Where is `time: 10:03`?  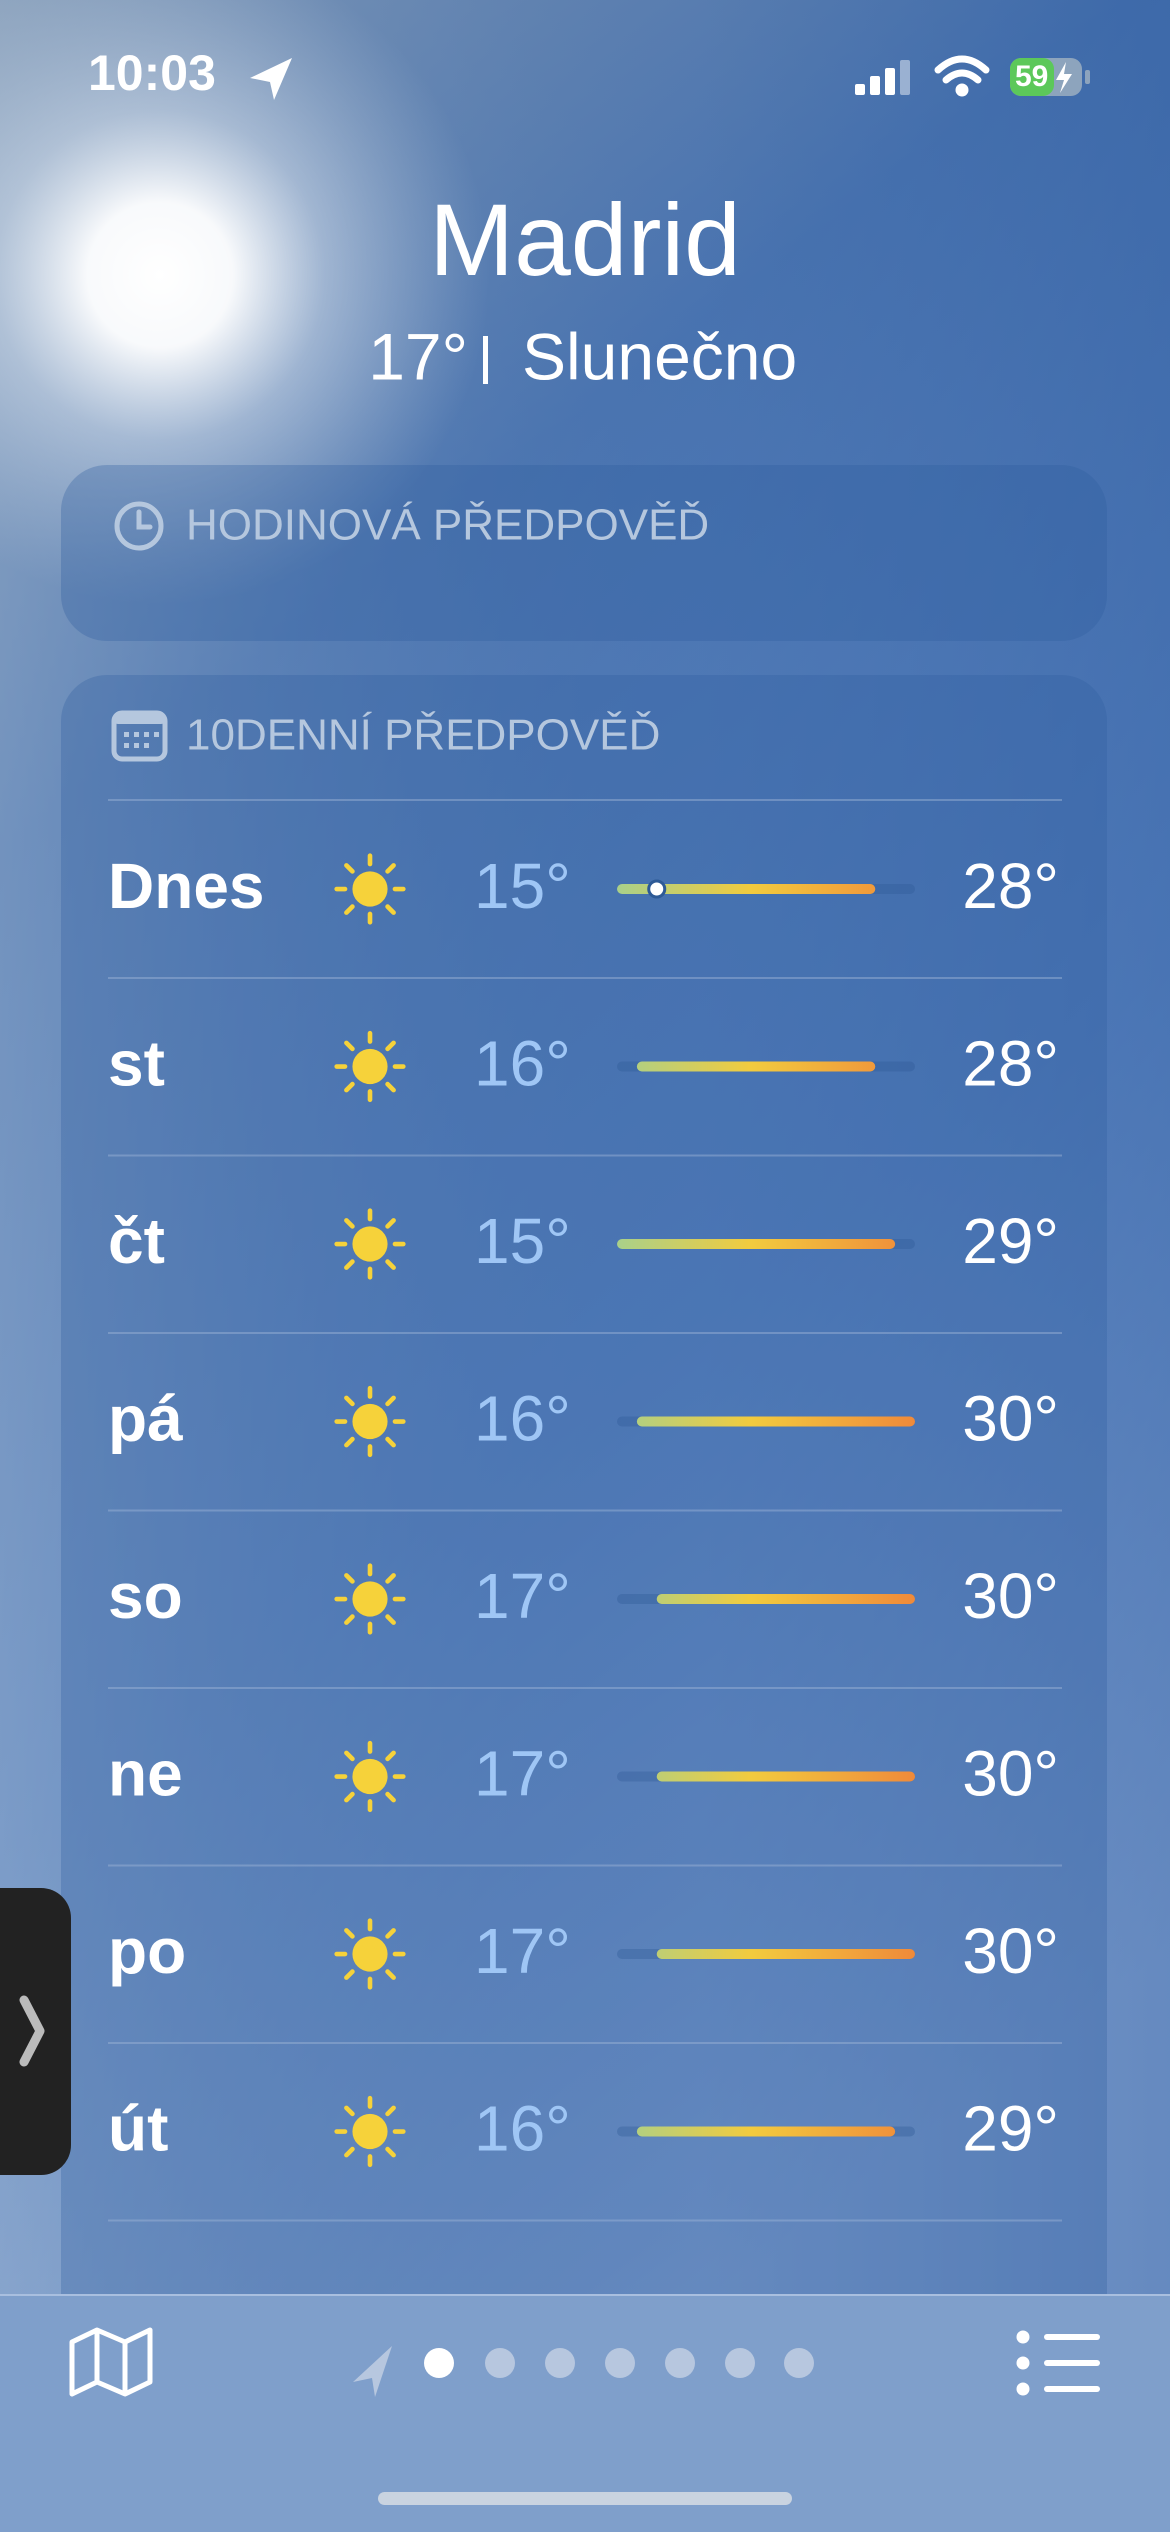
time: 10:03 is located at coordinates (152, 73).